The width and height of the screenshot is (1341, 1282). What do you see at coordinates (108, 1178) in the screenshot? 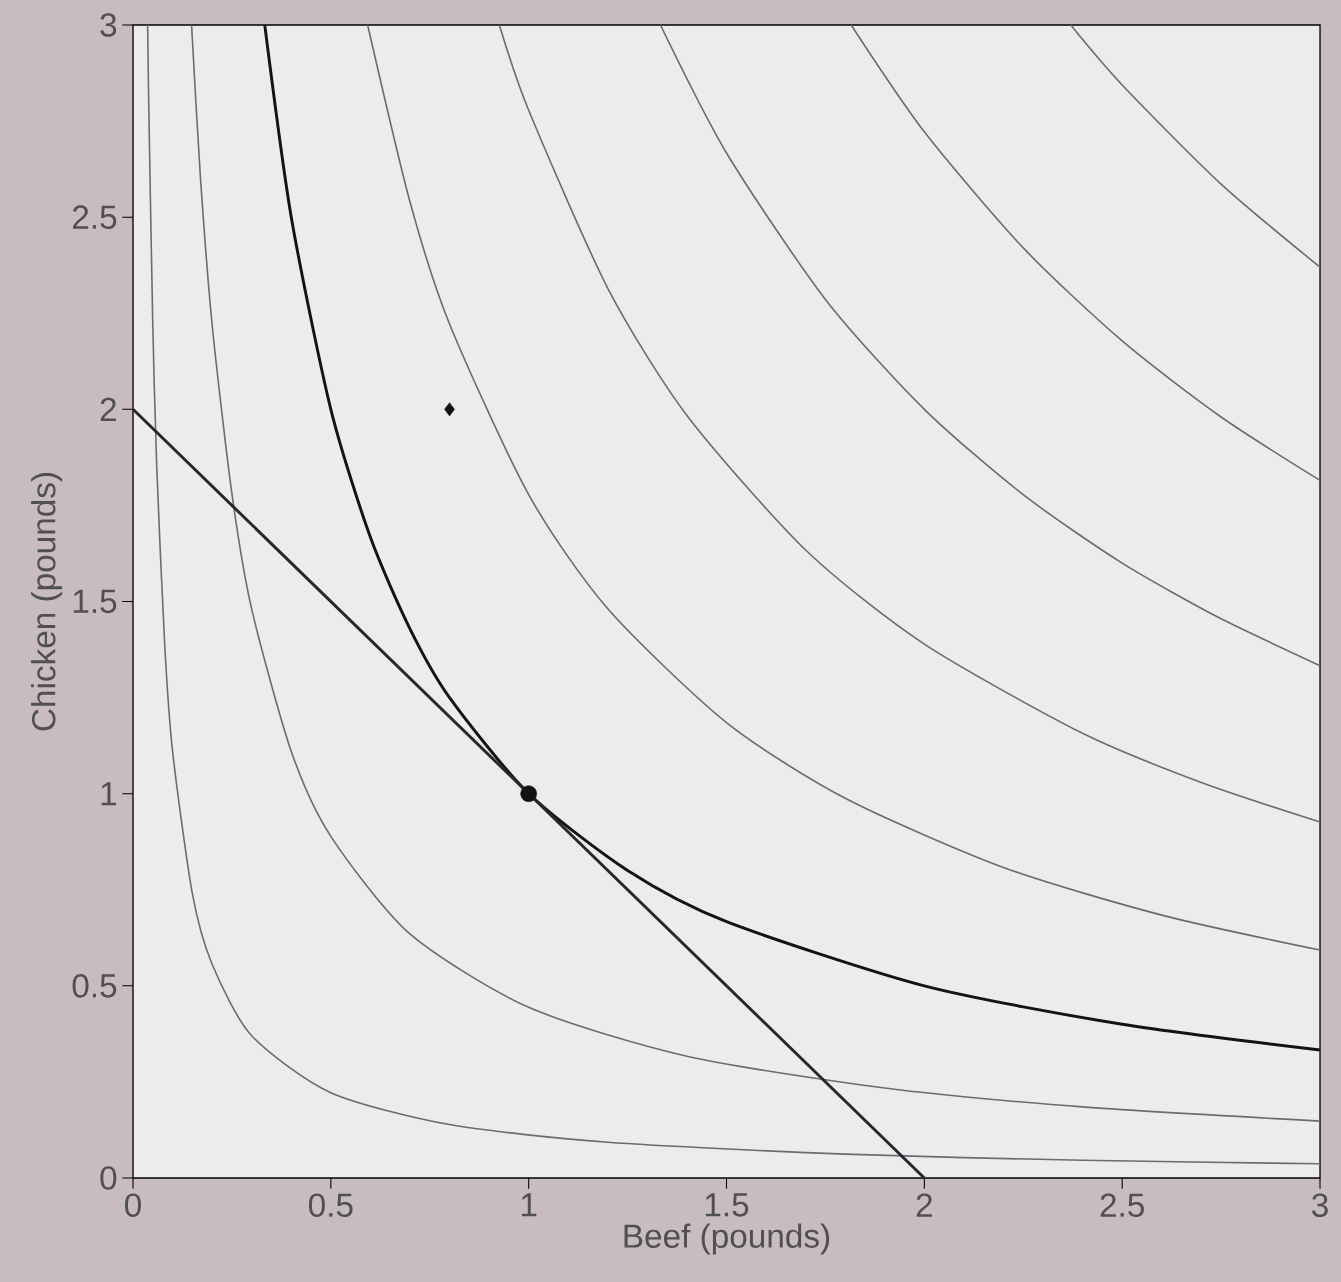
I see `y-tick-label: 0` at bounding box center [108, 1178].